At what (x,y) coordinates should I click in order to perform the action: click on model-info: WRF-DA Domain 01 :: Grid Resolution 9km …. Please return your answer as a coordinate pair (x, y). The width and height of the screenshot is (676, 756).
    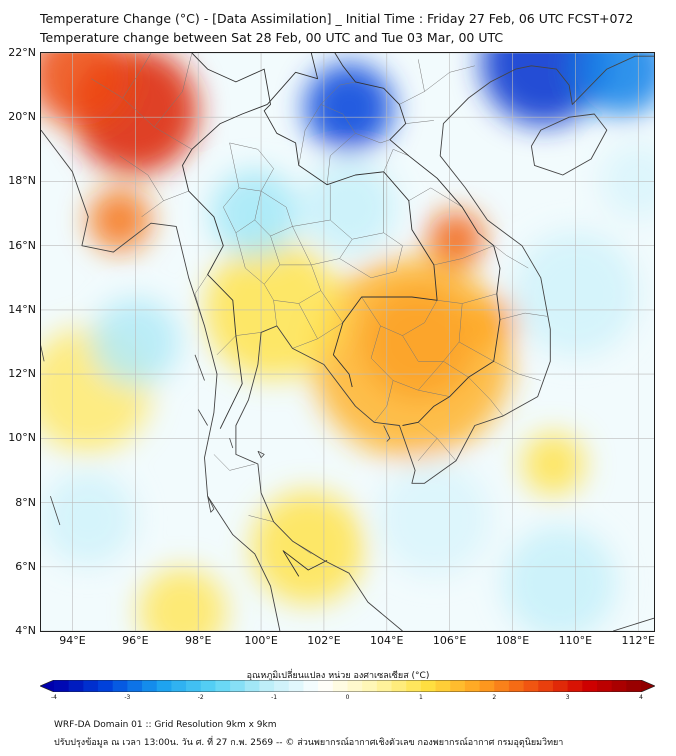
    Looking at the image, I should click on (165, 725).